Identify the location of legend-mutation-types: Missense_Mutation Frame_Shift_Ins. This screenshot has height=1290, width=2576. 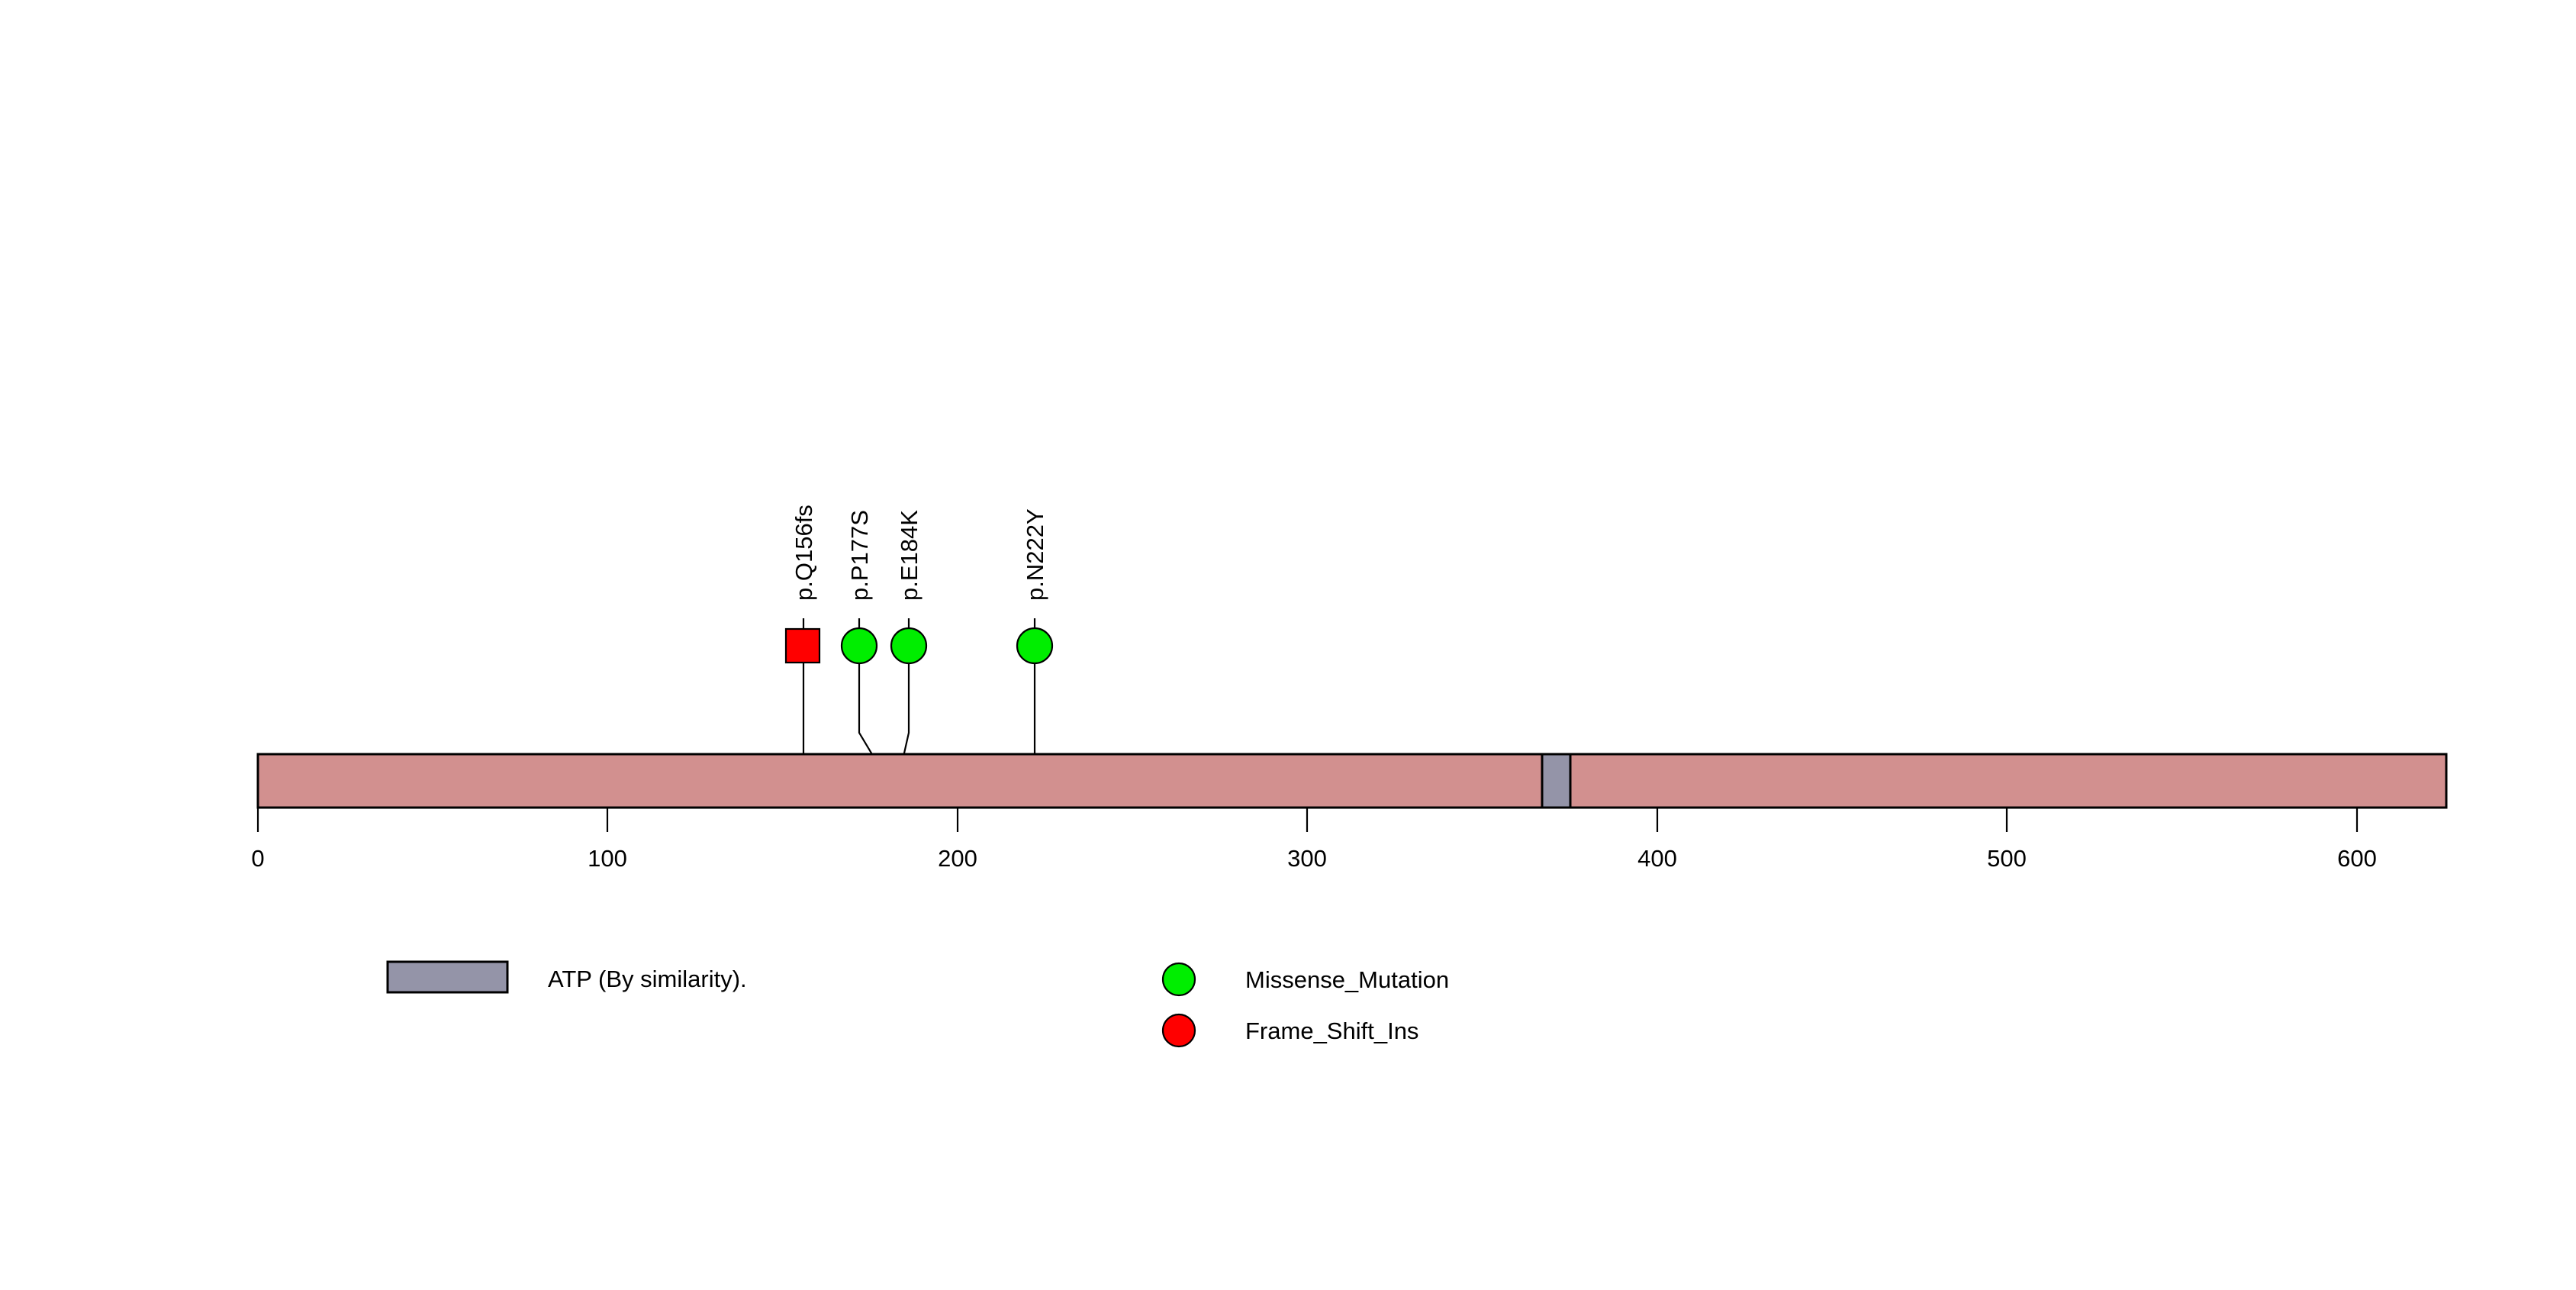
(1305, 1005).